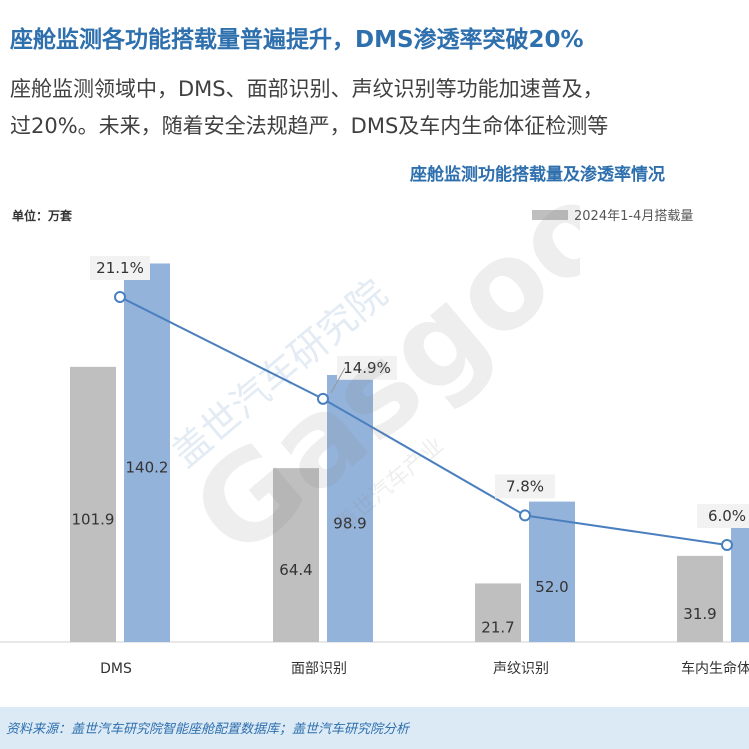  Describe the element at coordinates (42, 216) in the screenshot. I see `unit-label: 单位：万套` at that location.